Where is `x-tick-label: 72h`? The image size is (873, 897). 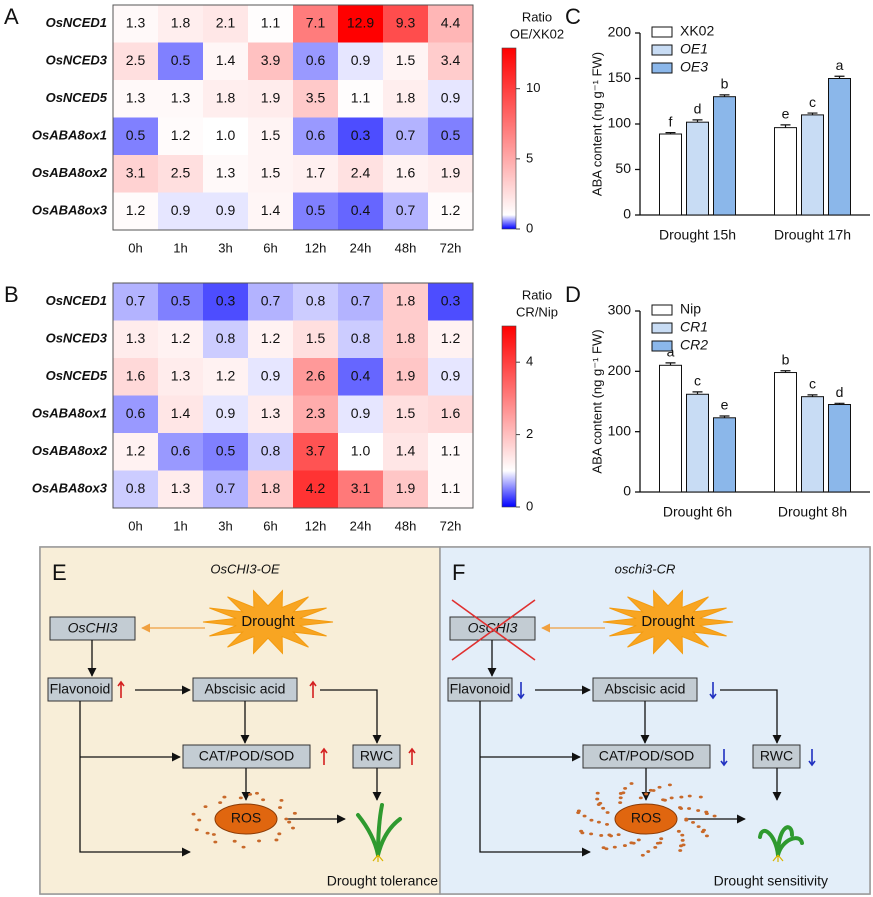
x-tick-label: 72h is located at coordinates (451, 525).